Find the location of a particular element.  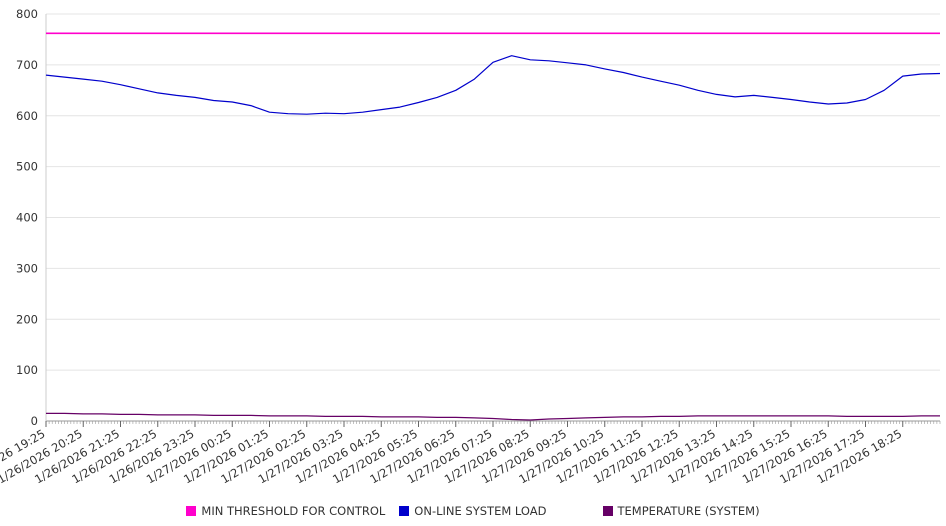

legend-swatch-temperature-icon is located at coordinates (607, 511).